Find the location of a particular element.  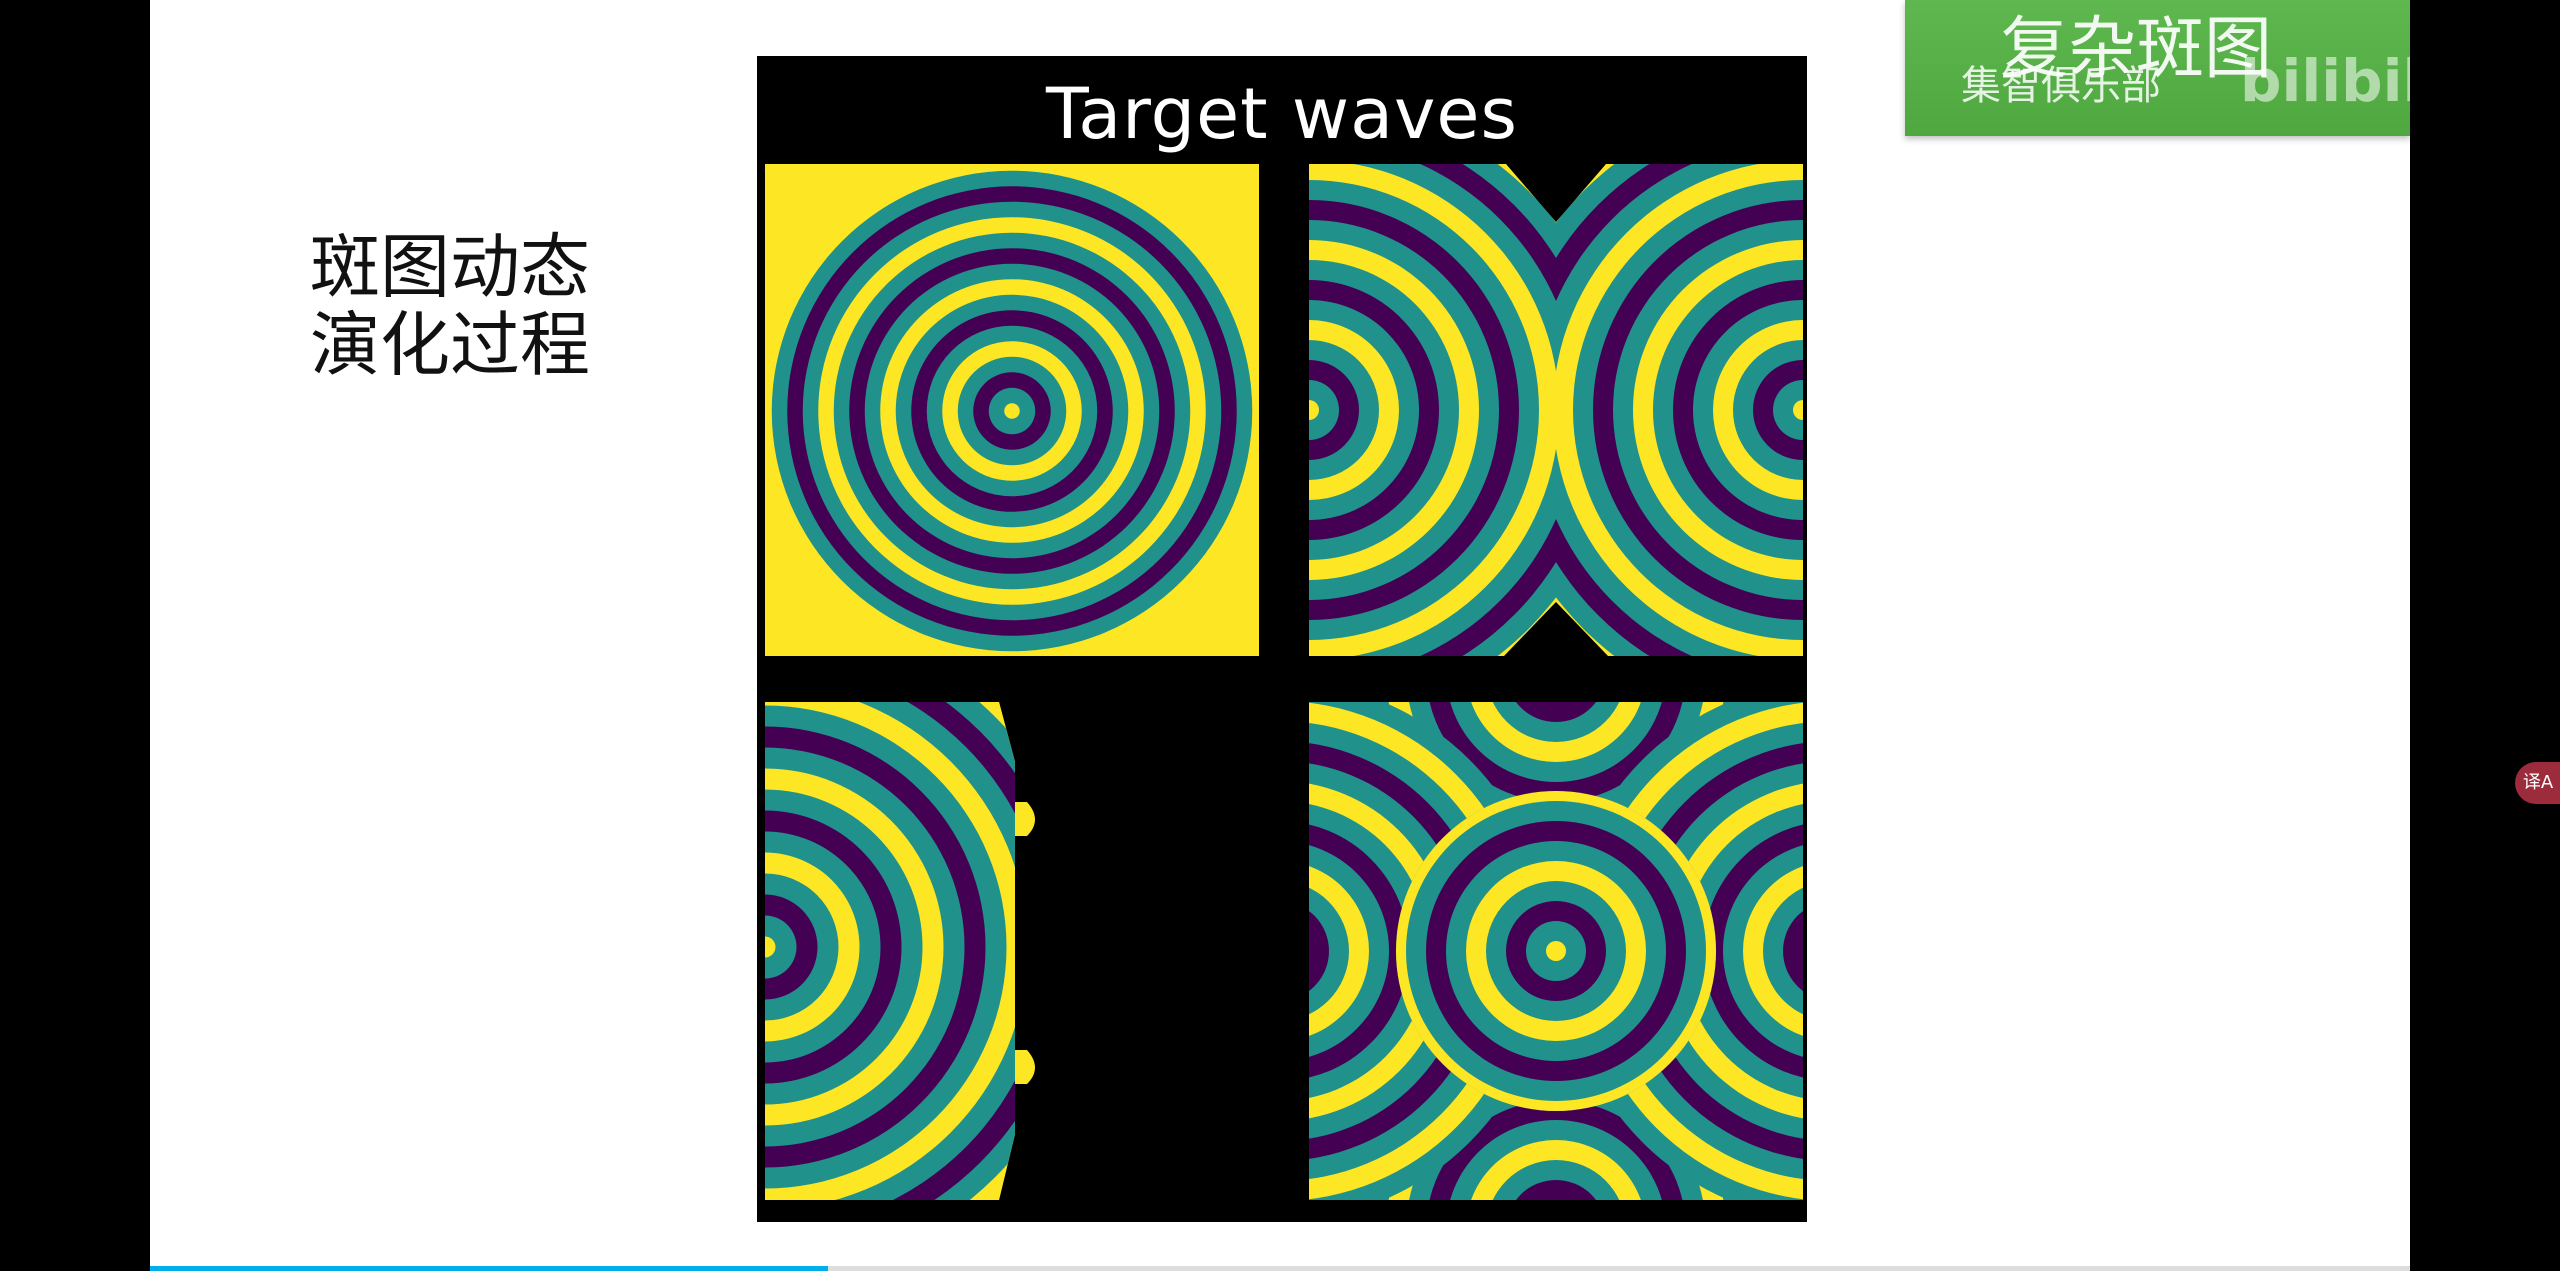

video-progress-bar is located at coordinates (1280, 1268).